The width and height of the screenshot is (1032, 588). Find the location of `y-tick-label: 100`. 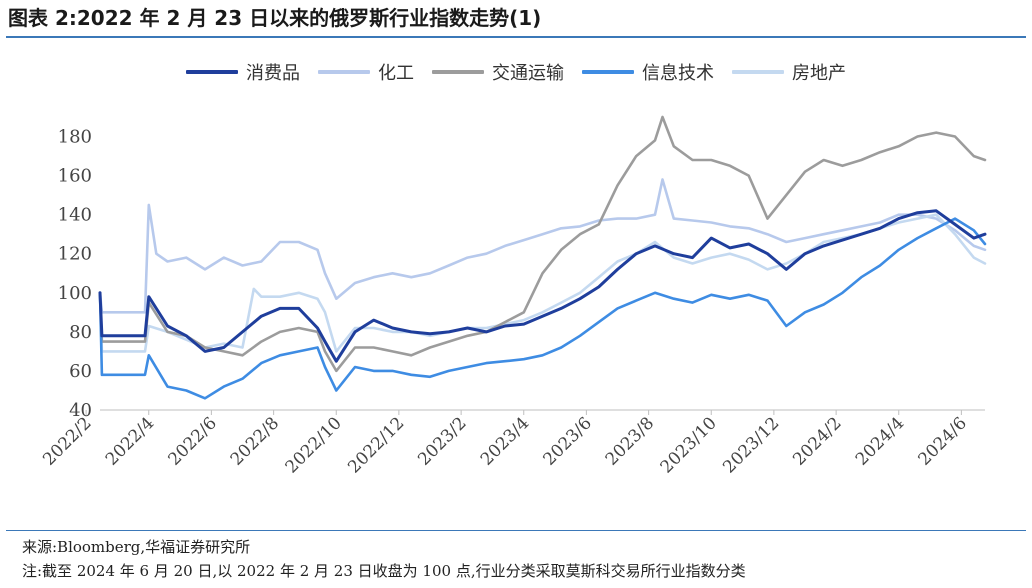

y-tick-label: 100 is located at coordinates (75, 293).